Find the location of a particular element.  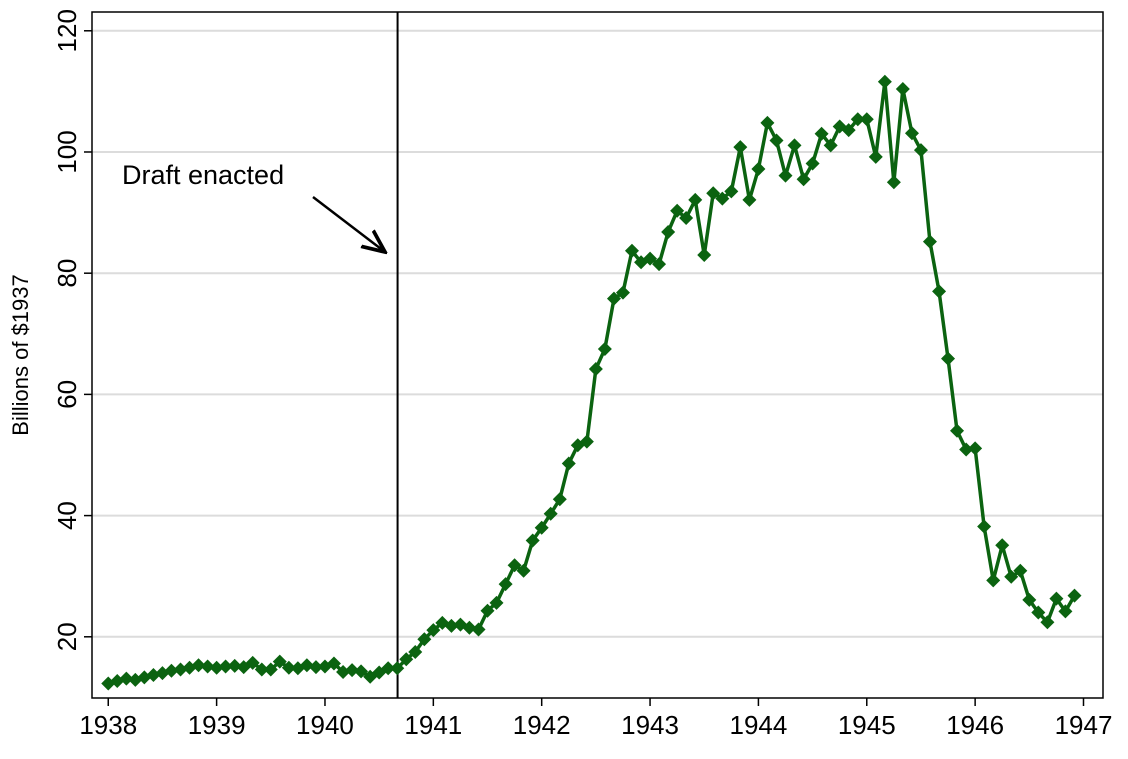

x-tick-label: 1942 is located at coordinates (542, 725).